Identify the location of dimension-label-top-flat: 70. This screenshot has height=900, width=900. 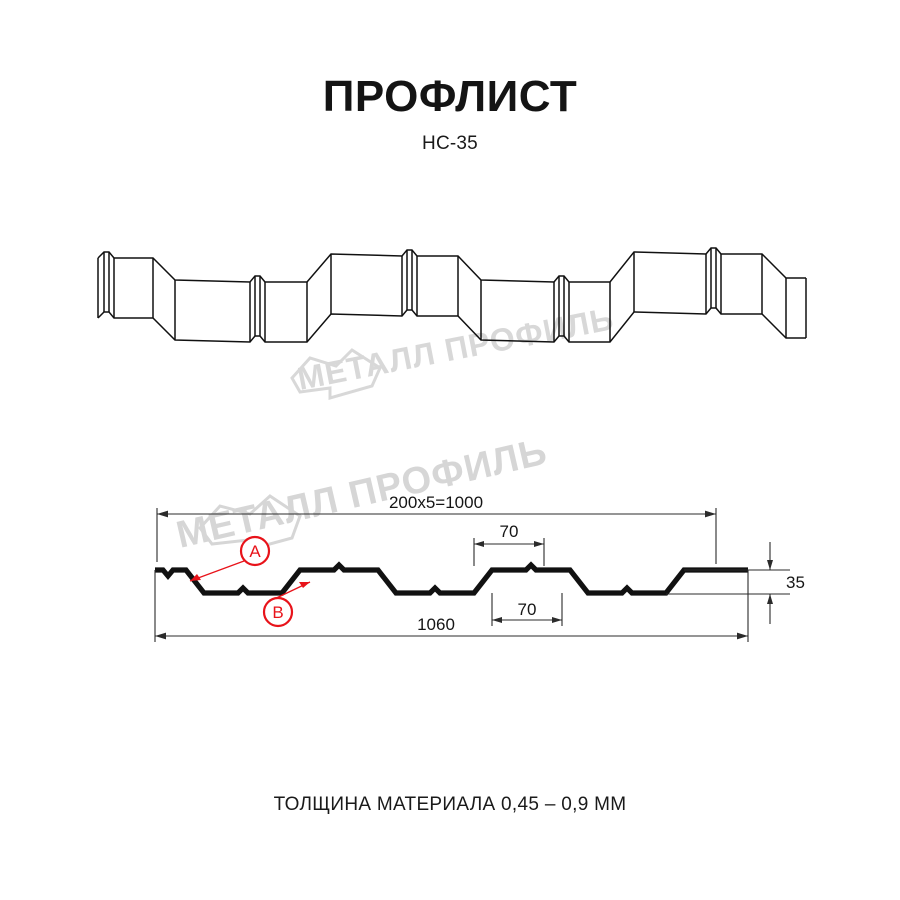
(509, 531).